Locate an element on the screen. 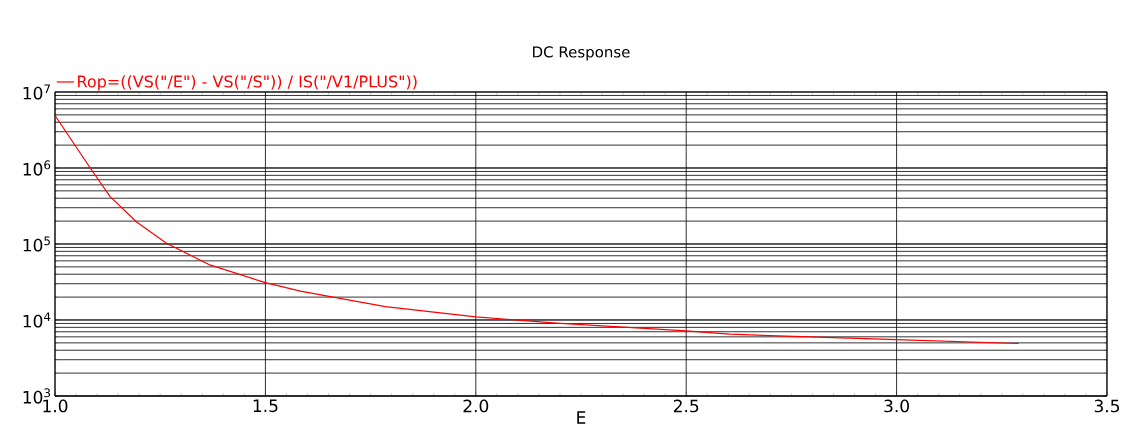 The image size is (1140, 446). y-tick-label: 10$^{5}$ is located at coordinates (36, 244).